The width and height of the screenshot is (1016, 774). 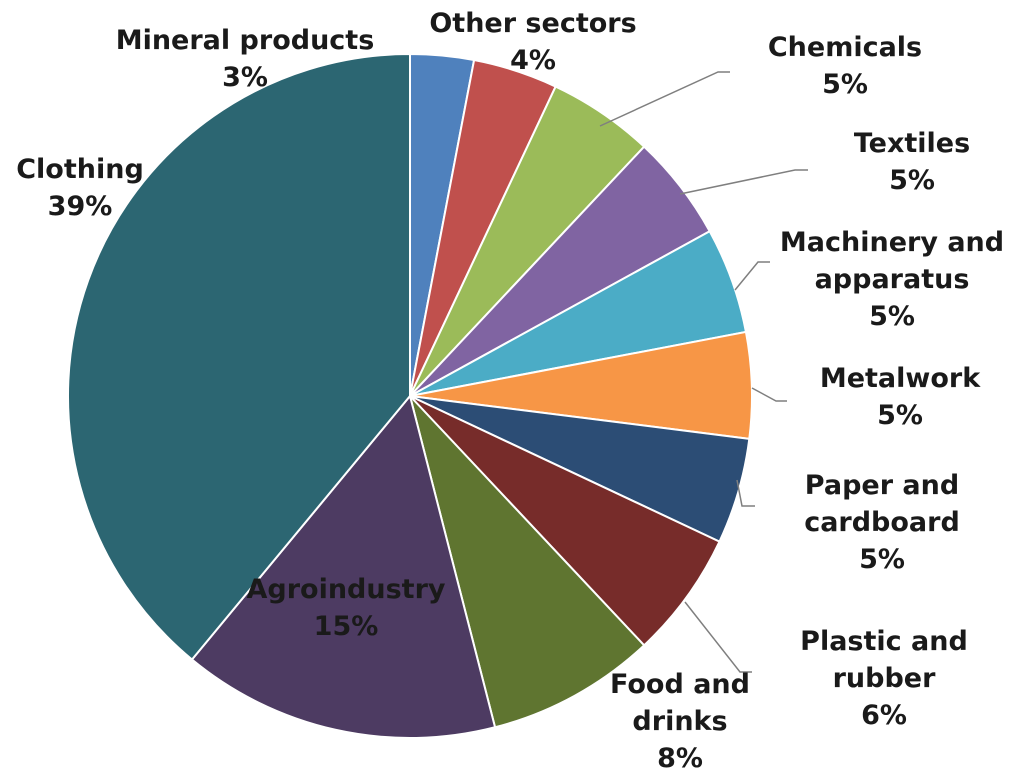 I want to click on leader-chemicals, so click(x=664, y=99).